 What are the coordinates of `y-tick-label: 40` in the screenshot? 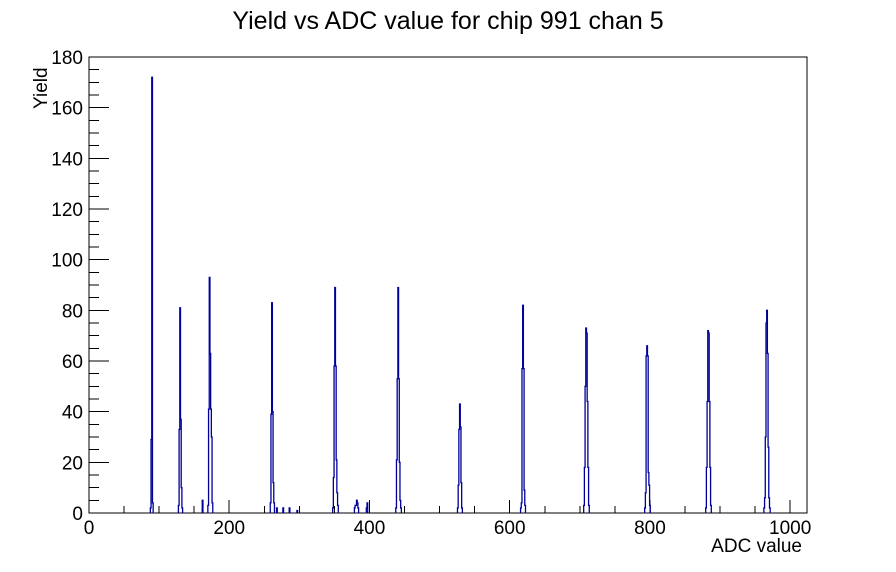 It's located at (72, 413).